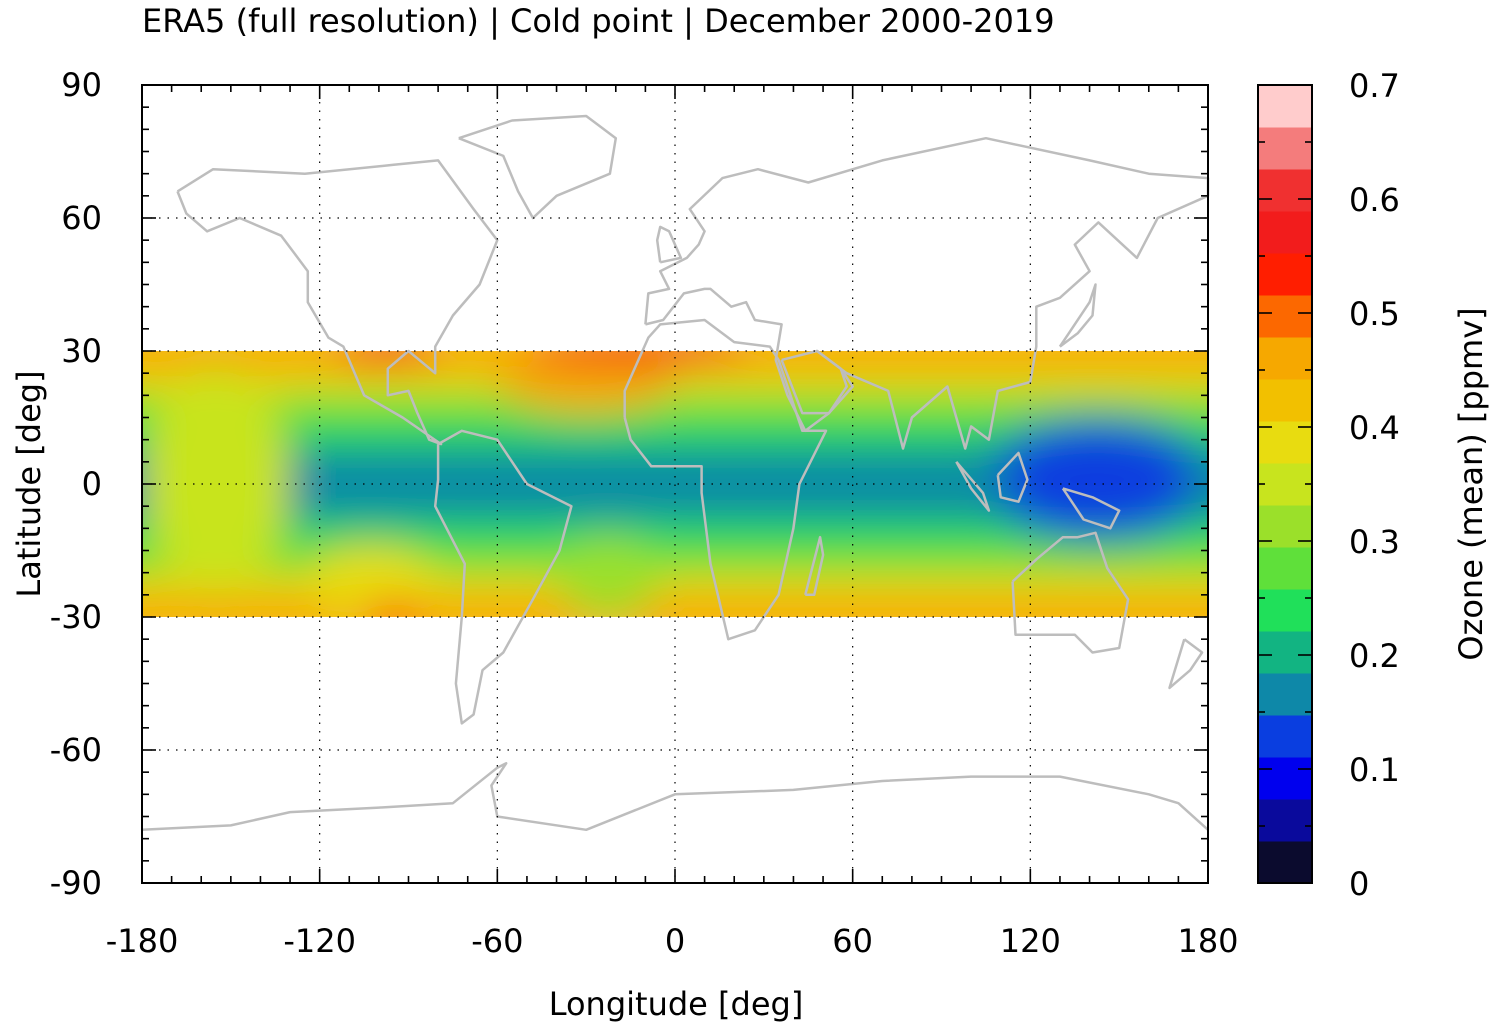  I want to click on y-tick-label: 60, so click(81, 218).